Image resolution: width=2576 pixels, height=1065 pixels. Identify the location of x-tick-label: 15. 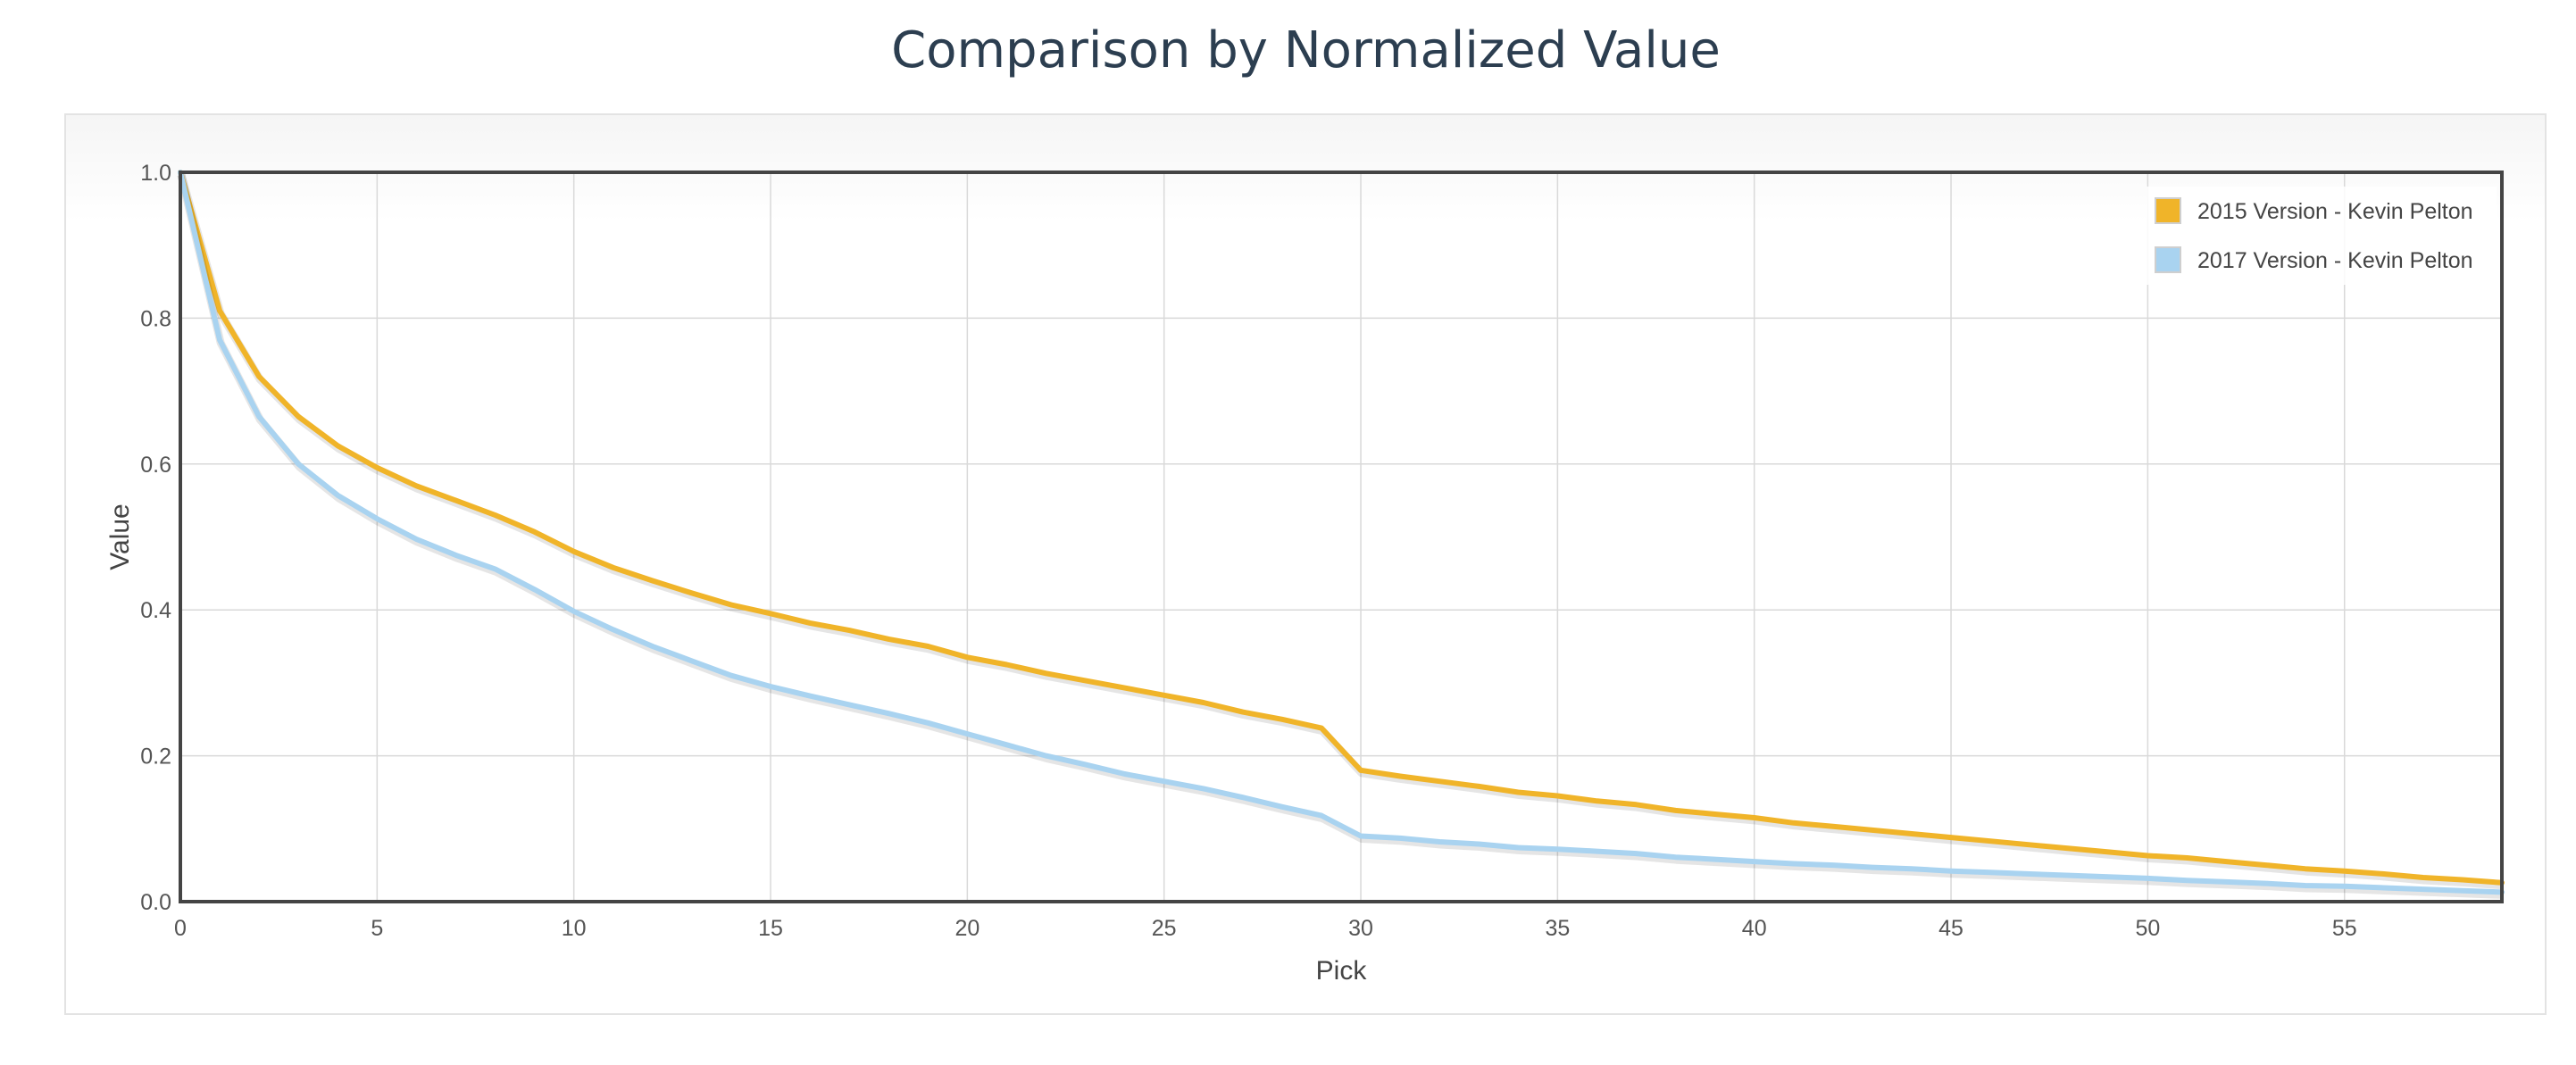
(770, 928).